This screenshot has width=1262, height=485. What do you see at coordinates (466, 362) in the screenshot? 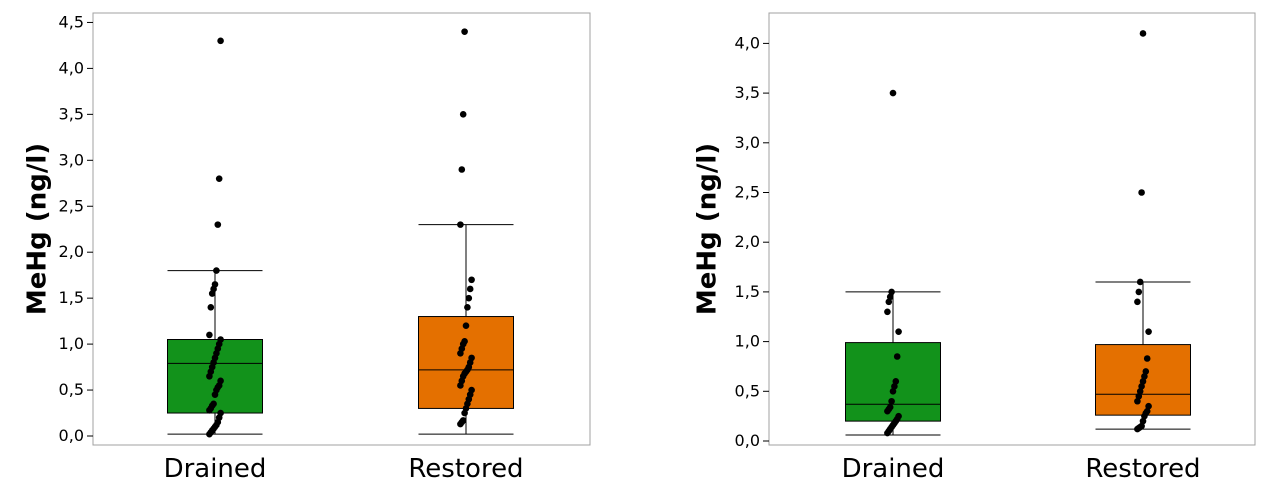
I see `iqr-box` at bounding box center [466, 362].